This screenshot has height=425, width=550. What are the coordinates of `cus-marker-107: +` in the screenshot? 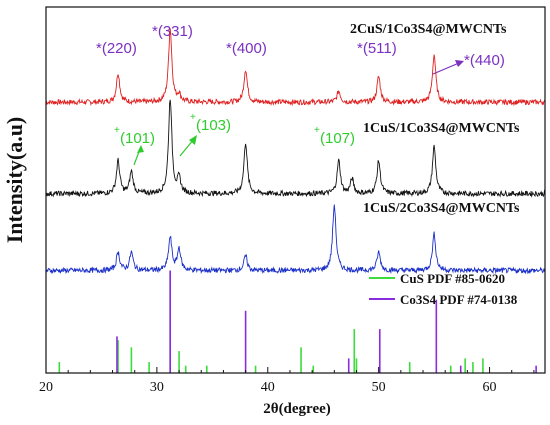 It's located at (317, 130).